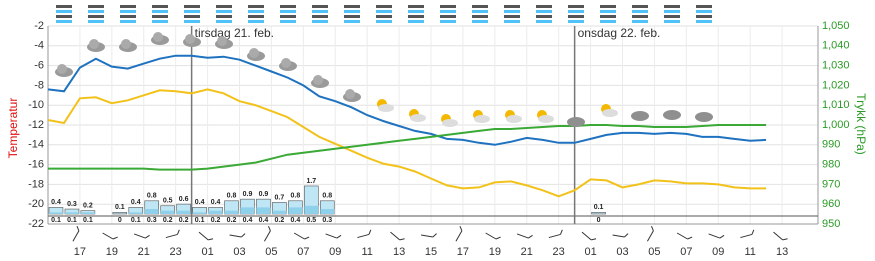  Describe the element at coordinates (836, 66) in the screenshot. I see `y2-tick-label: 1,030` at that location.